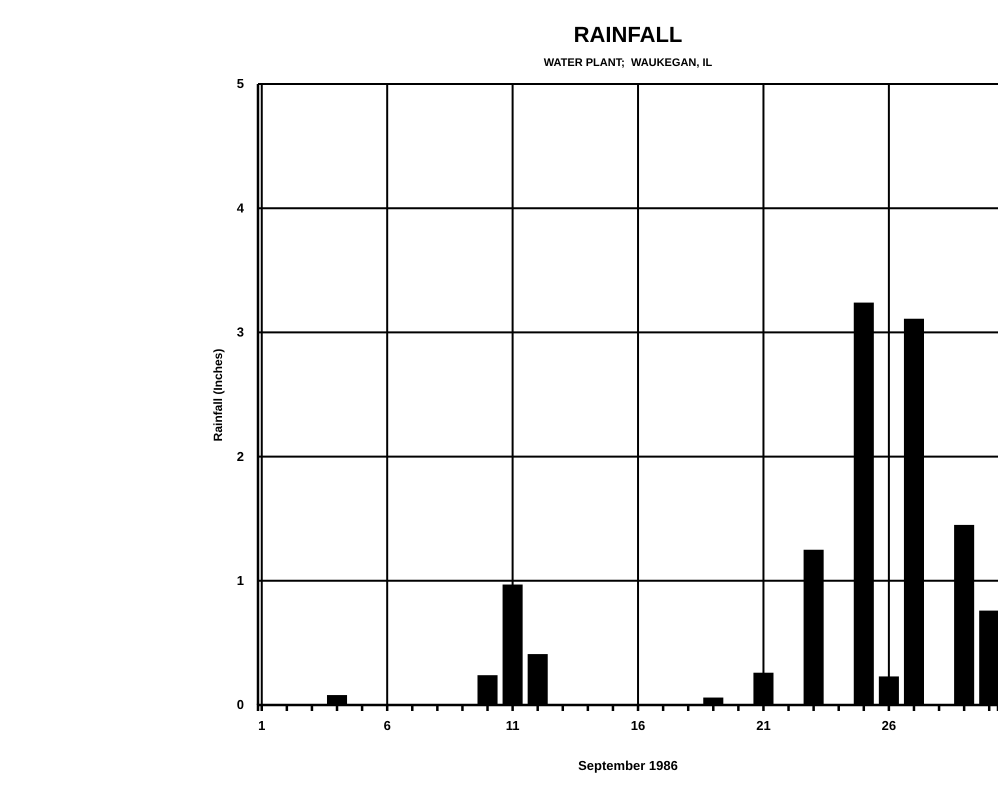 The image size is (998, 792). What do you see at coordinates (218, 395) in the screenshot?
I see `y-axis-title: Rainfall (Inches)` at bounding box center [218, 395].